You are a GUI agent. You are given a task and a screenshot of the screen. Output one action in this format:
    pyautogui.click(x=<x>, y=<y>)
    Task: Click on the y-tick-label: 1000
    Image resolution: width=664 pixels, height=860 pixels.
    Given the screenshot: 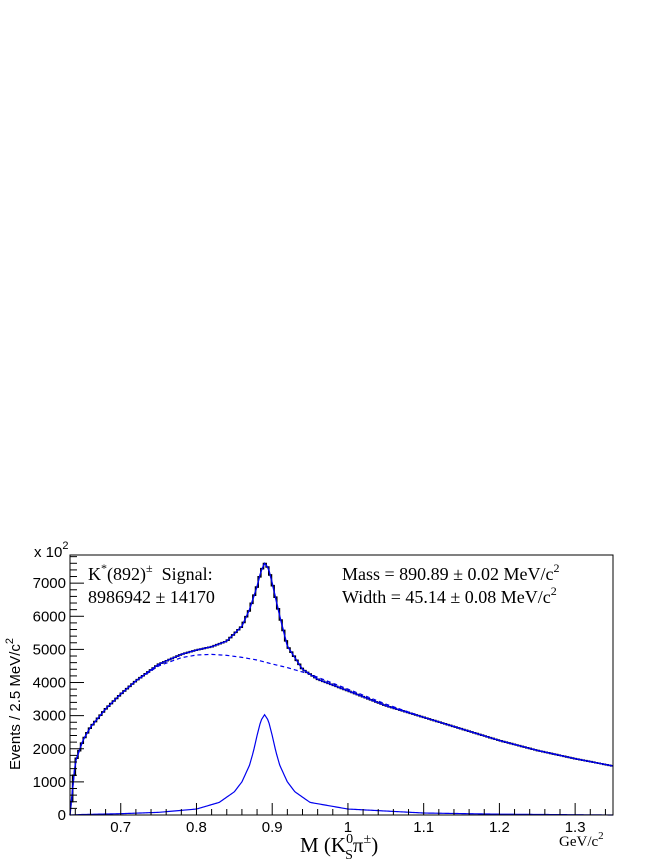 What is the action you would take?
    pyautogui.click(x=49, y=782)
    